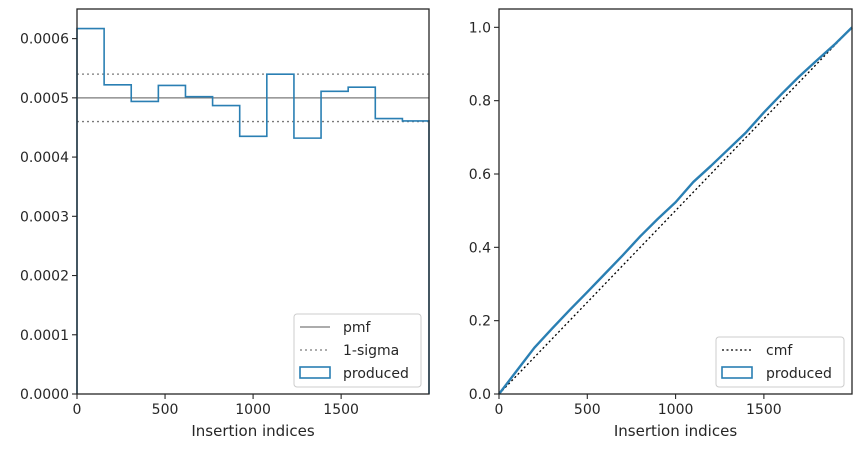 The height and width of the screenshot is (457, 861). What do you see at coordinates (779, 351) in the screenshot?
I see `legend-label: cmf` at bounding box center [779, 351].